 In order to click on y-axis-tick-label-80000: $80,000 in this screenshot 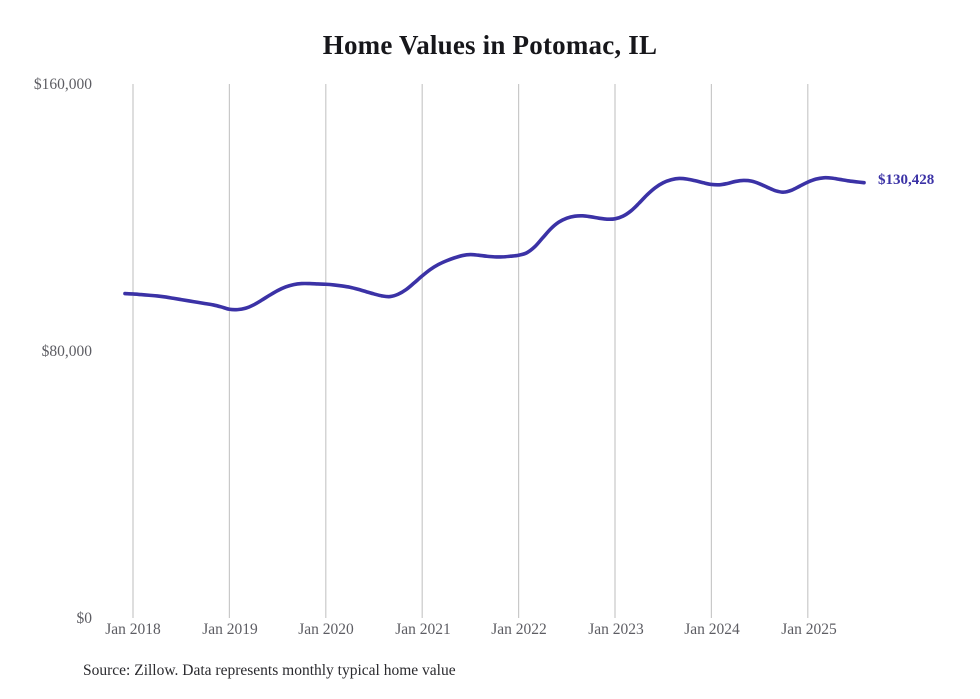, I will do `click(66, 351)`.